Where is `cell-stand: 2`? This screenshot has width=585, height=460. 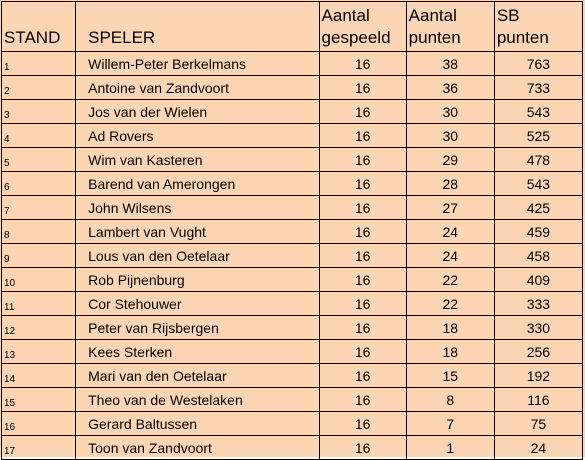
cell-stand: 2 is located at coordinates (38, 87).